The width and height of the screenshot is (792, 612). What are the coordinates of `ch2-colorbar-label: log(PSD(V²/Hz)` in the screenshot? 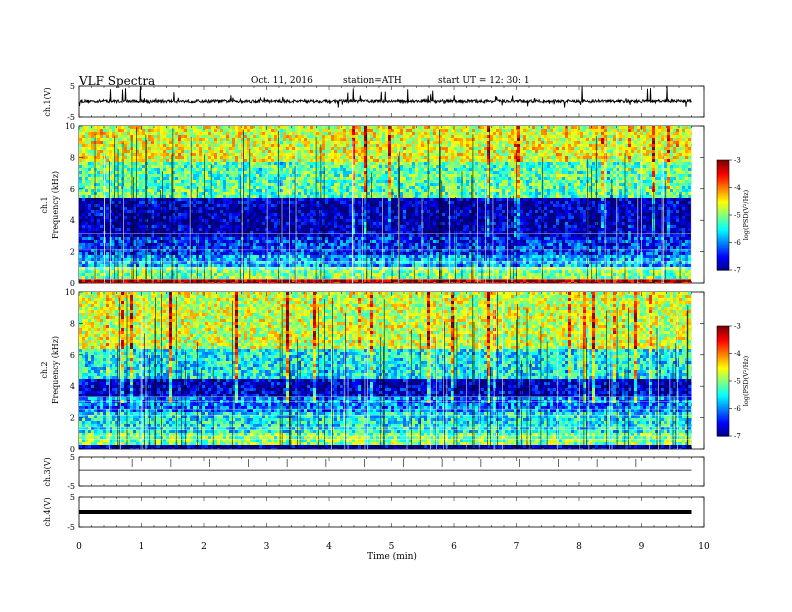 It's located at (746, 380).